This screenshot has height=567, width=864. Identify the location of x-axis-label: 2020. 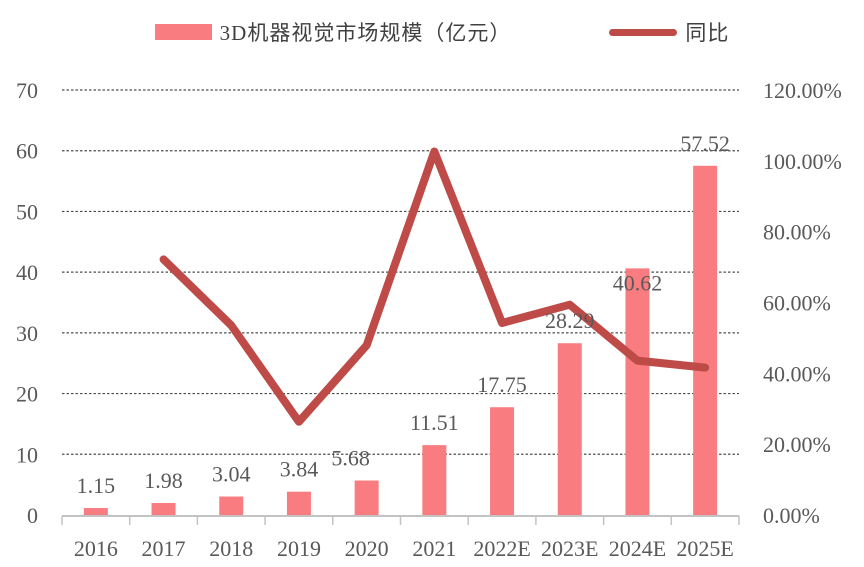
(367, 548).